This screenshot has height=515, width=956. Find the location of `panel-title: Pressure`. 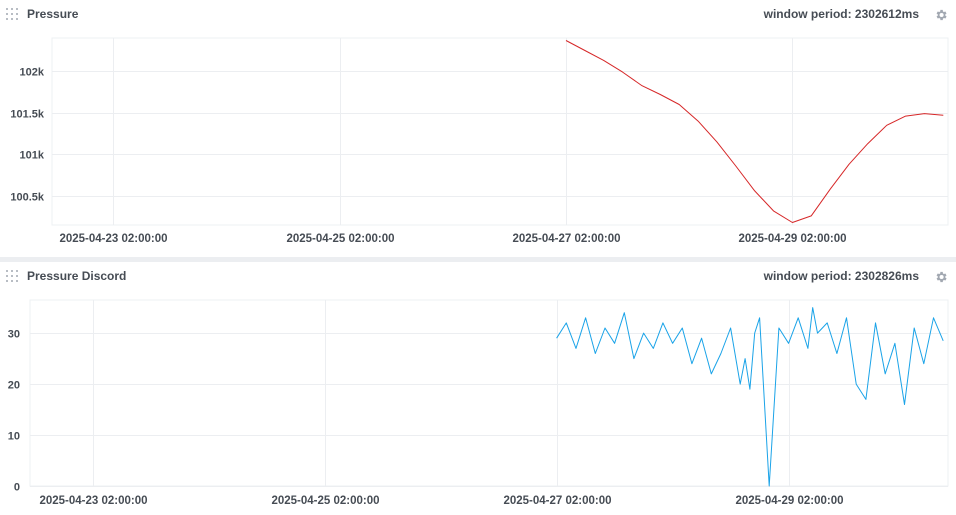

panel-title: Pressure is located at coordinates (53, 14).